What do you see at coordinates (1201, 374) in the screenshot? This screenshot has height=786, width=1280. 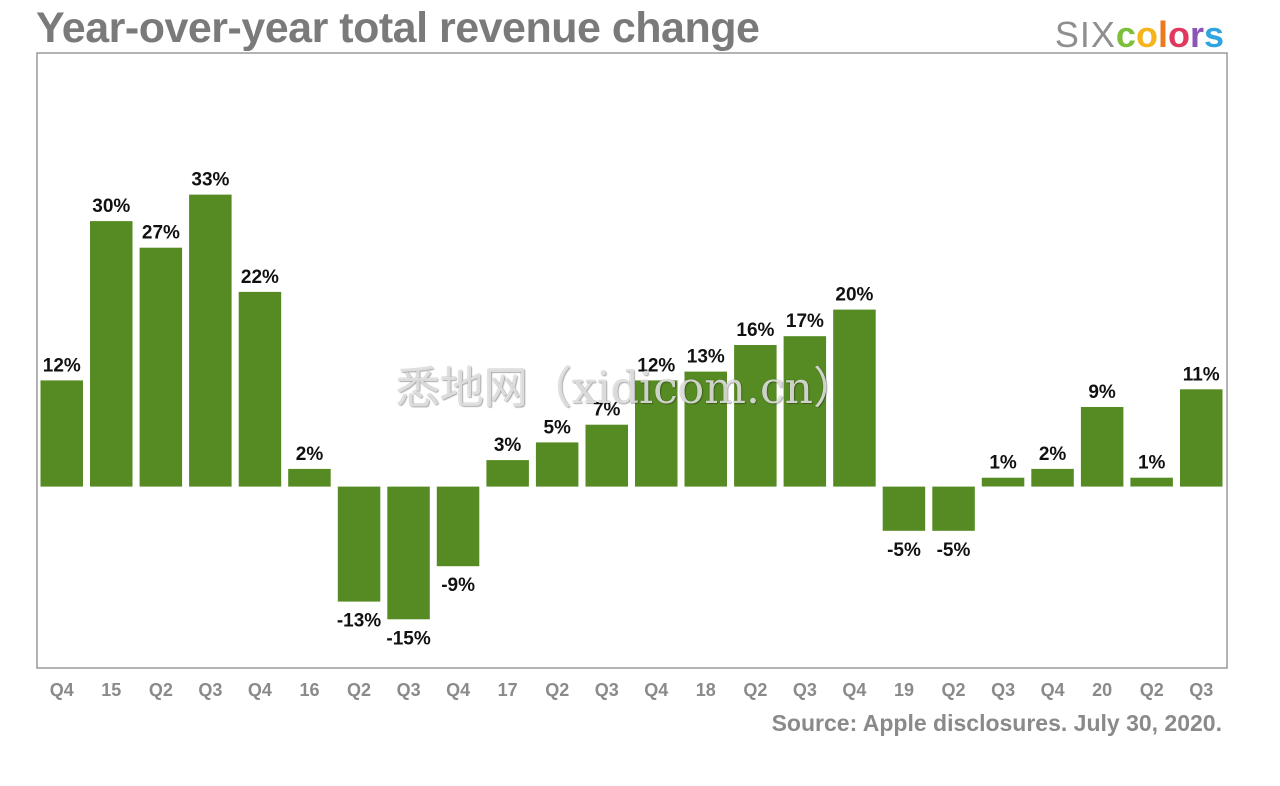 I see `bar-value-label: 11%` at bounding box center [1201, 374].